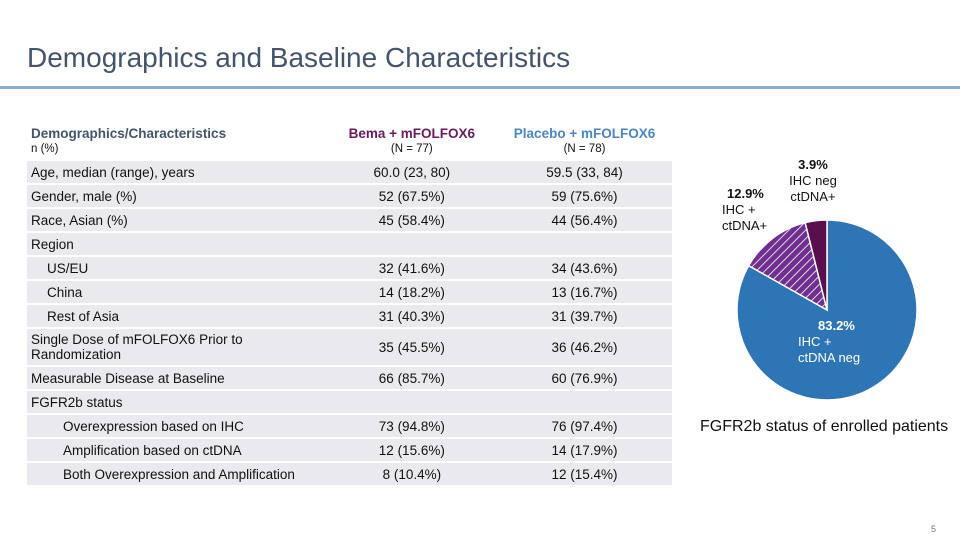 This screenshot has width=960, height=540. I want to click on slice-category: IHC + ctDNA neg, so click(829, 349).